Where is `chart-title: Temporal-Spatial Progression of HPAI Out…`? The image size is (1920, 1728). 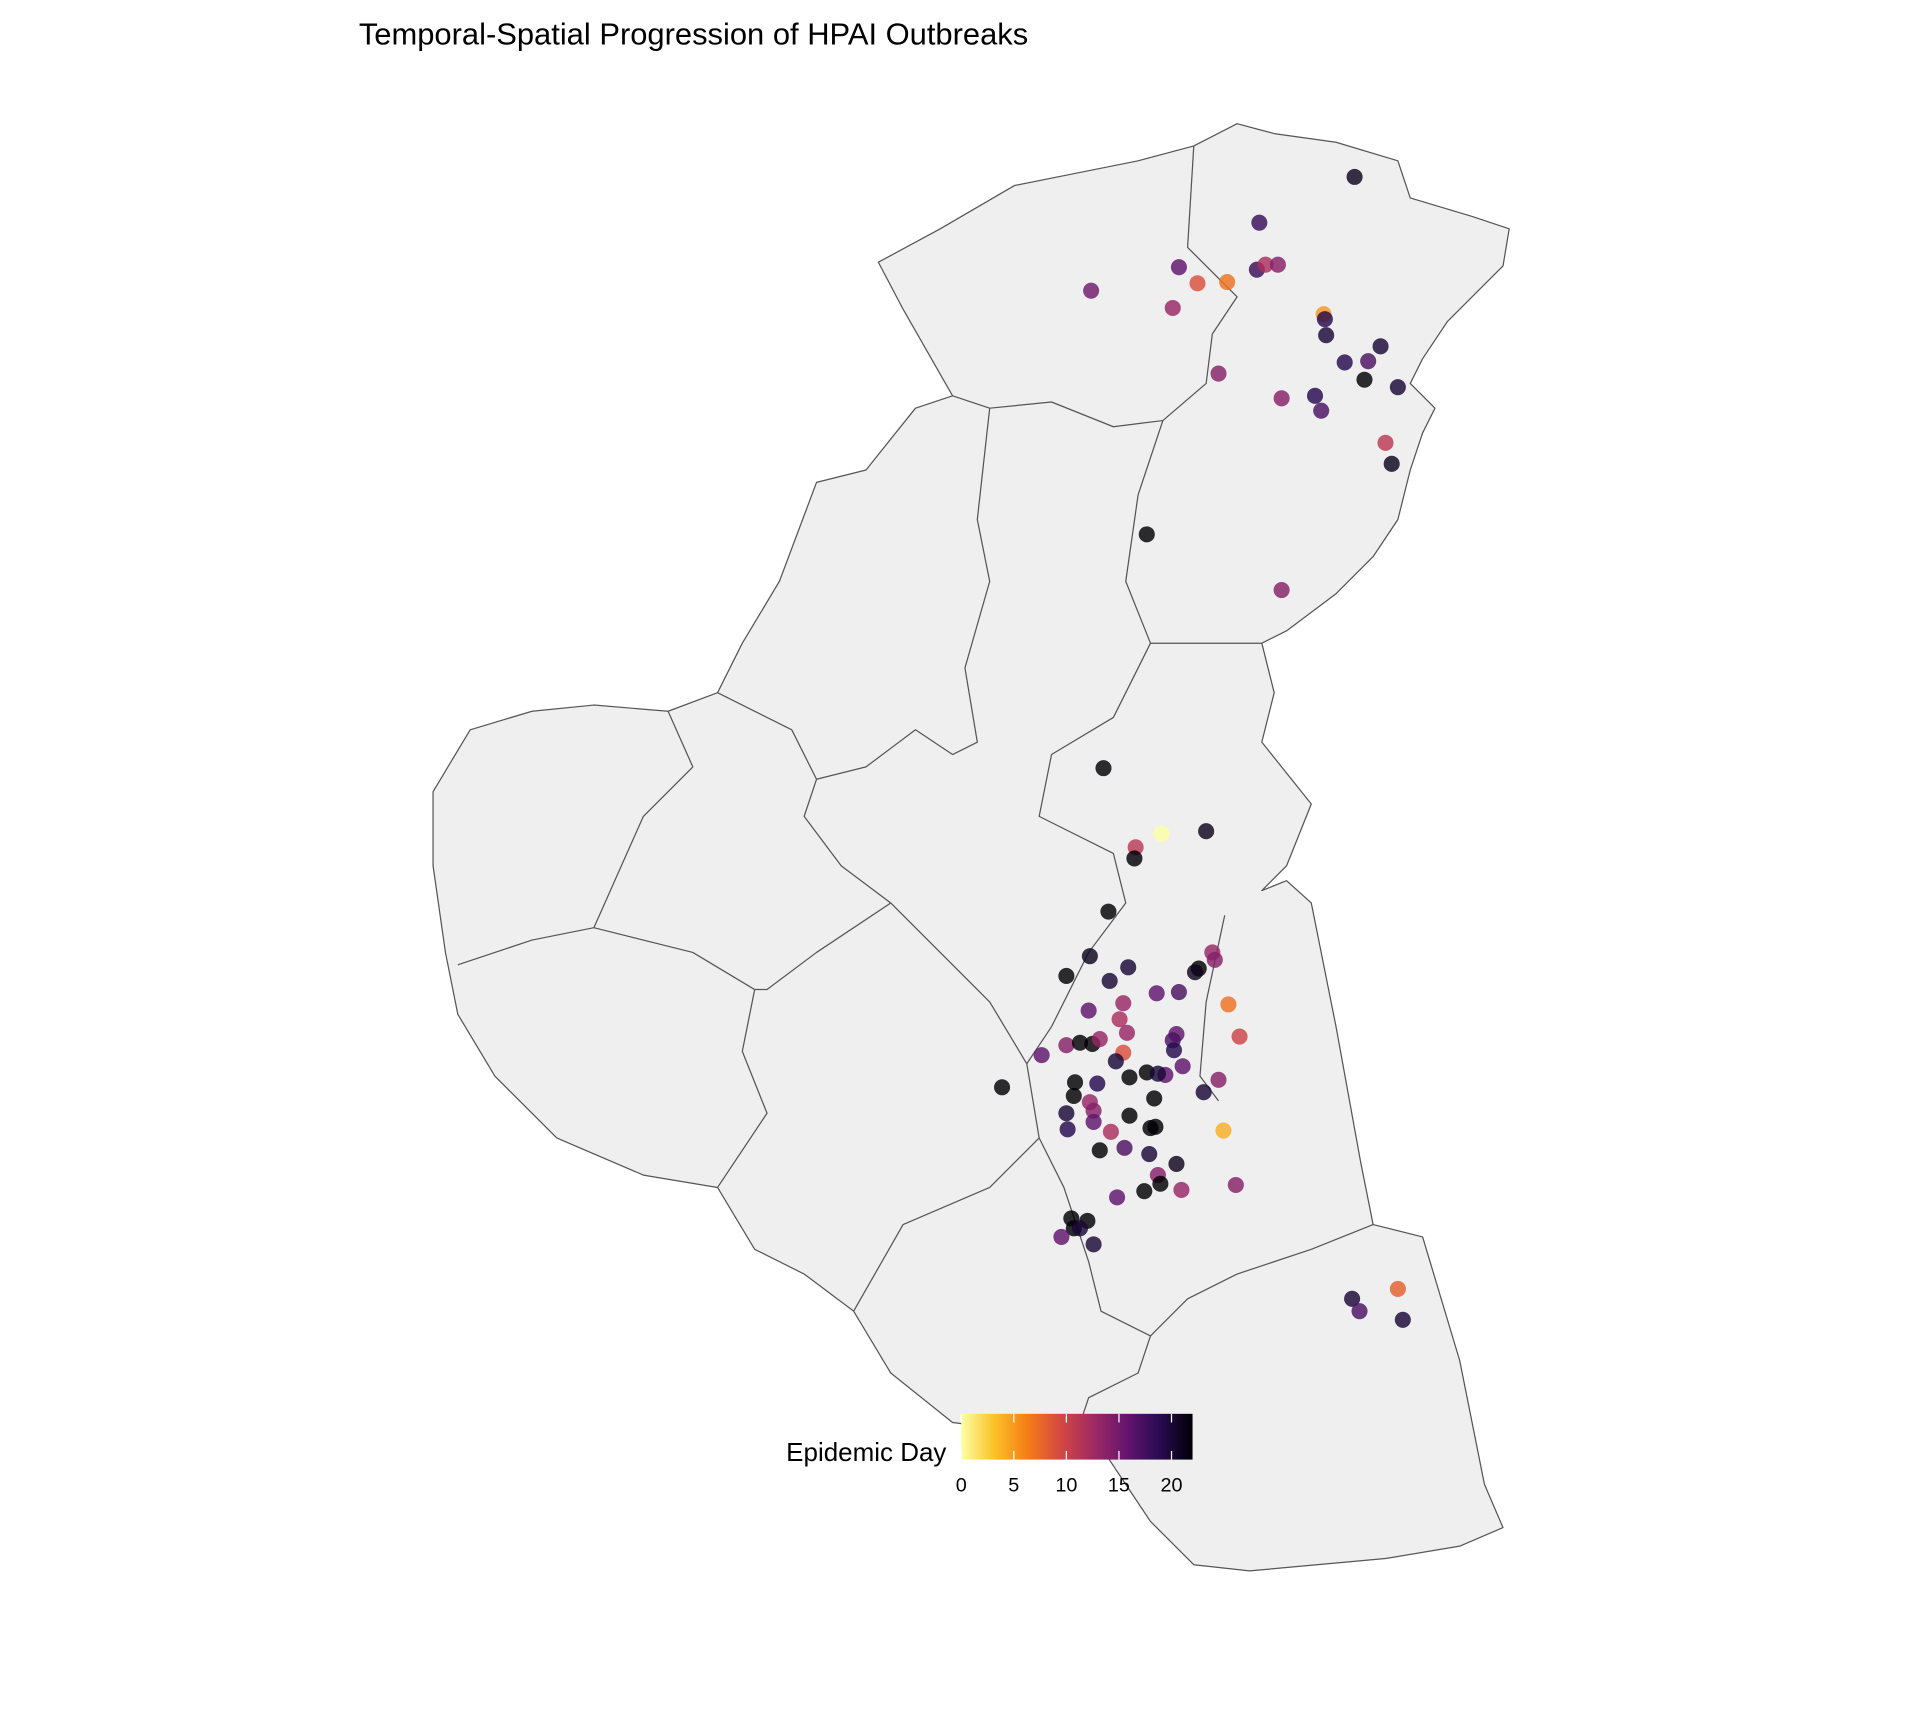 chart-title: Temporal-Spatial Progression of HPAI Out… is located at coordinates (693, 34).